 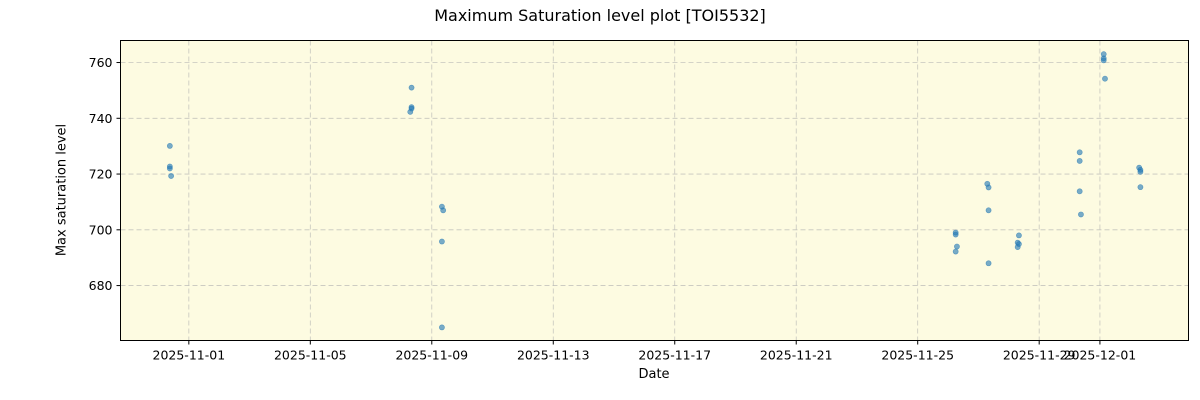 I want to click on y-axis-ticks: 680 700 720 740 760, so click(x=105, y=174).